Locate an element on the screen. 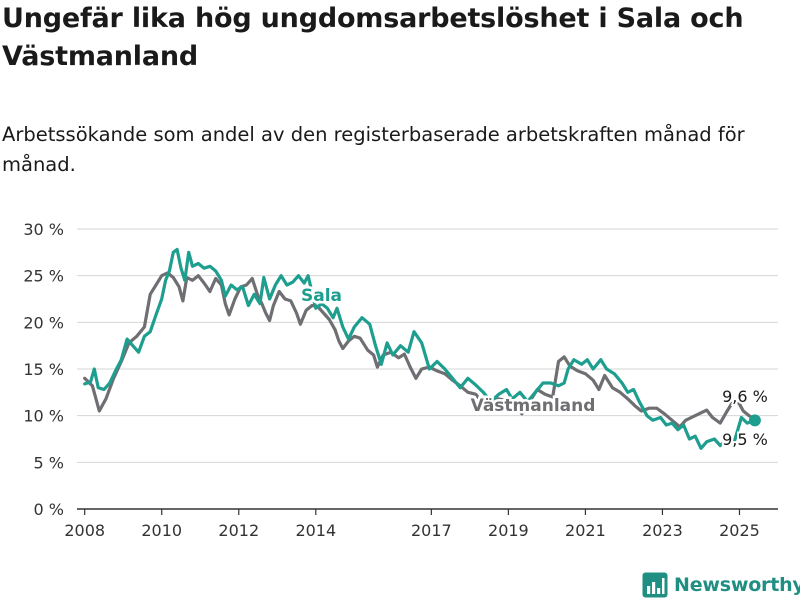 The image size is (800, 602). brand-logo: Newsworthy is located at coordinates (721, 585).